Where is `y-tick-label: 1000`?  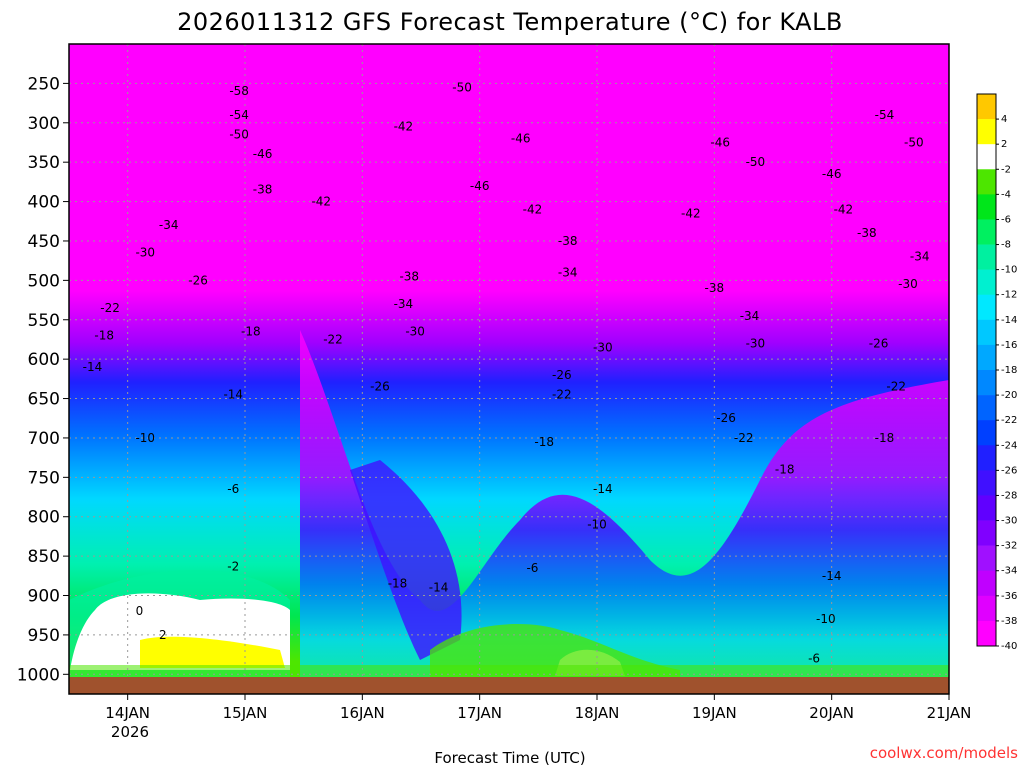
y-tick-label: 1000 is located at coordinates (38, 675).